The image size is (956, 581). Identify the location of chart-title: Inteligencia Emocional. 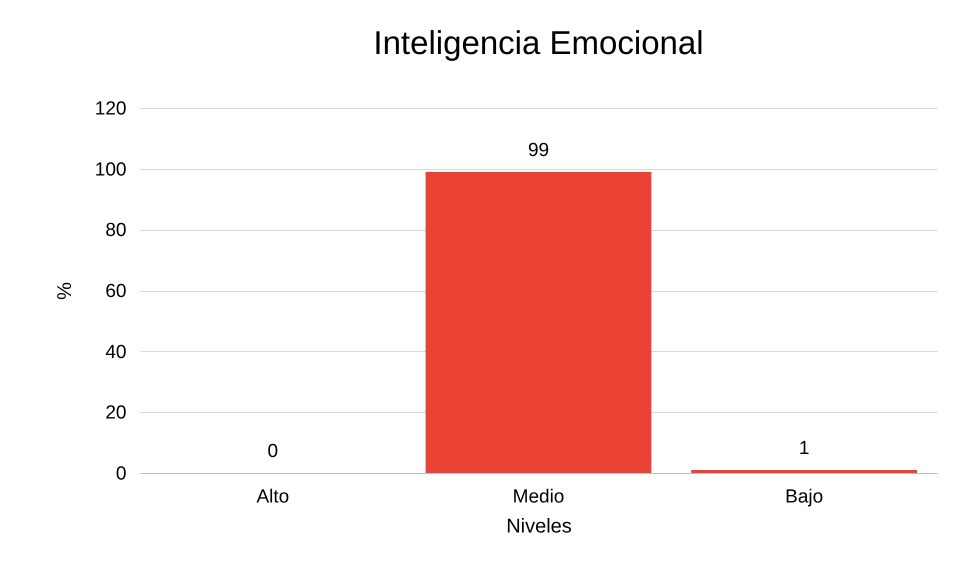
(538, 42).